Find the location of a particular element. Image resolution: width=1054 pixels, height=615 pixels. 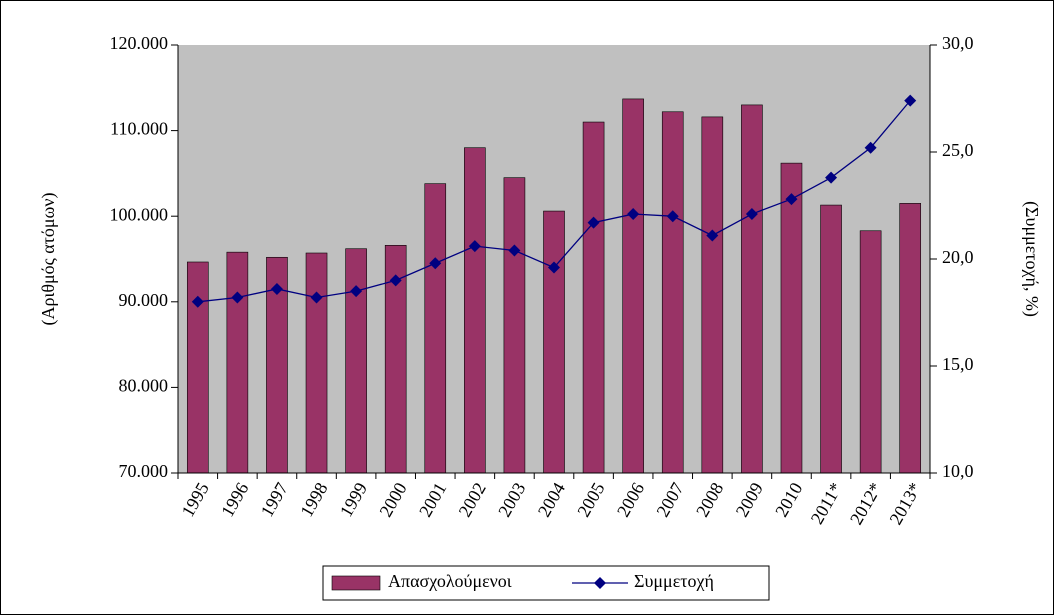

legend-label: Απασχολούμενοι is located at coordinates (450, 581).